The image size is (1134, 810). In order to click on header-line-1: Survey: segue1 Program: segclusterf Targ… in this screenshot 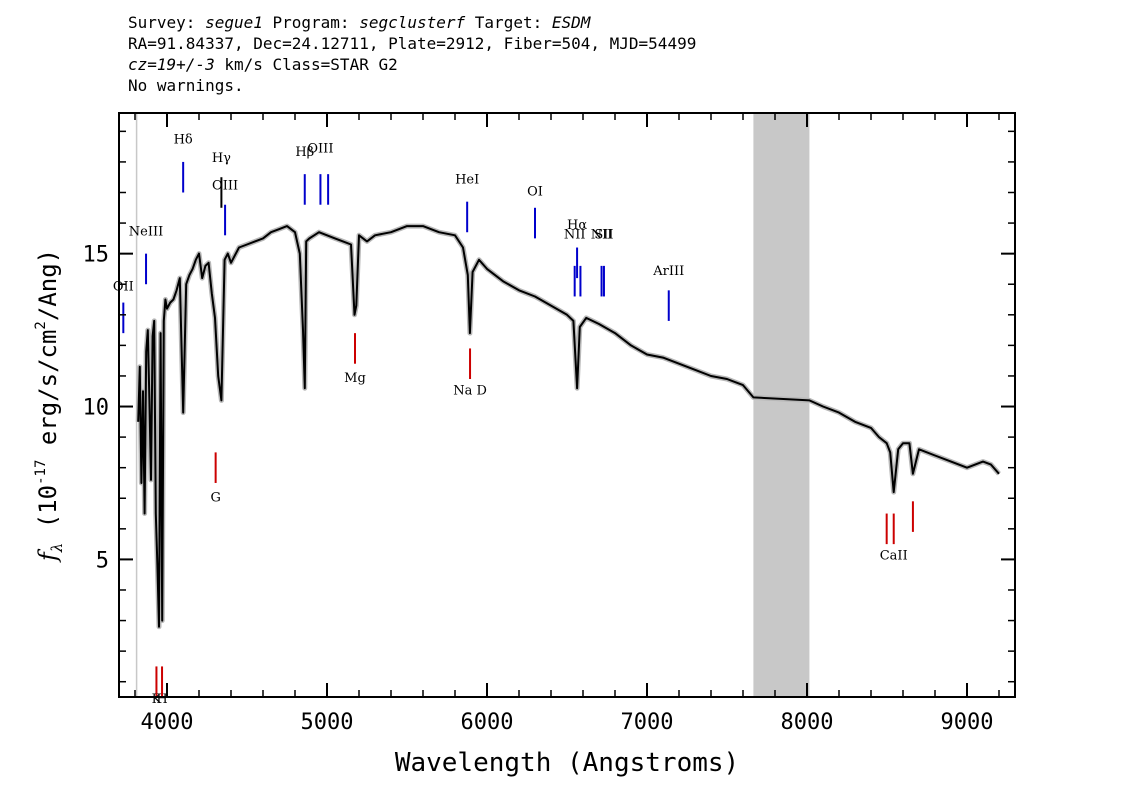, I will do `click(359, 22)`.